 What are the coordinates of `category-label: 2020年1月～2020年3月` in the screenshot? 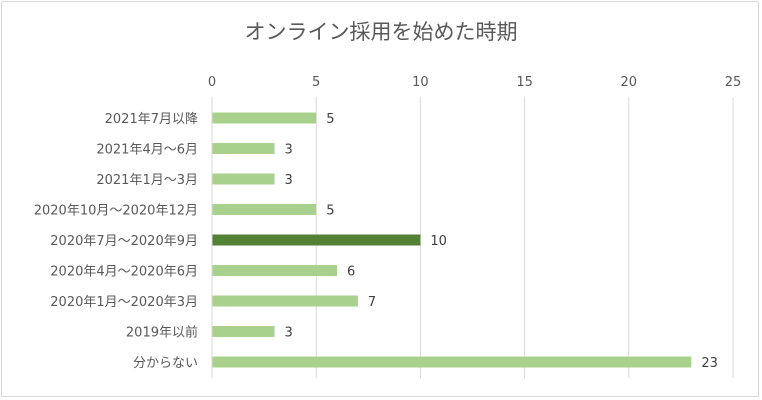 It's located at (124, 302).